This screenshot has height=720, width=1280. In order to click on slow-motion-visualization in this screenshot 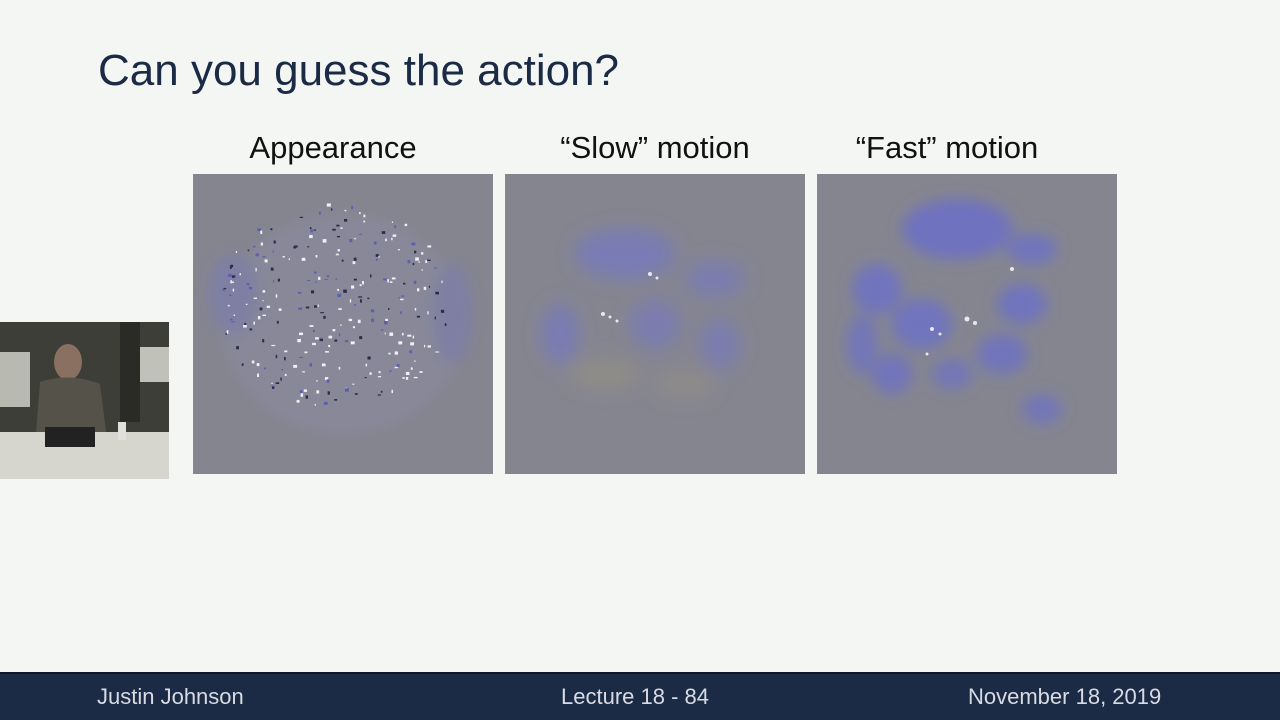, I will do `click(655, 324)`.